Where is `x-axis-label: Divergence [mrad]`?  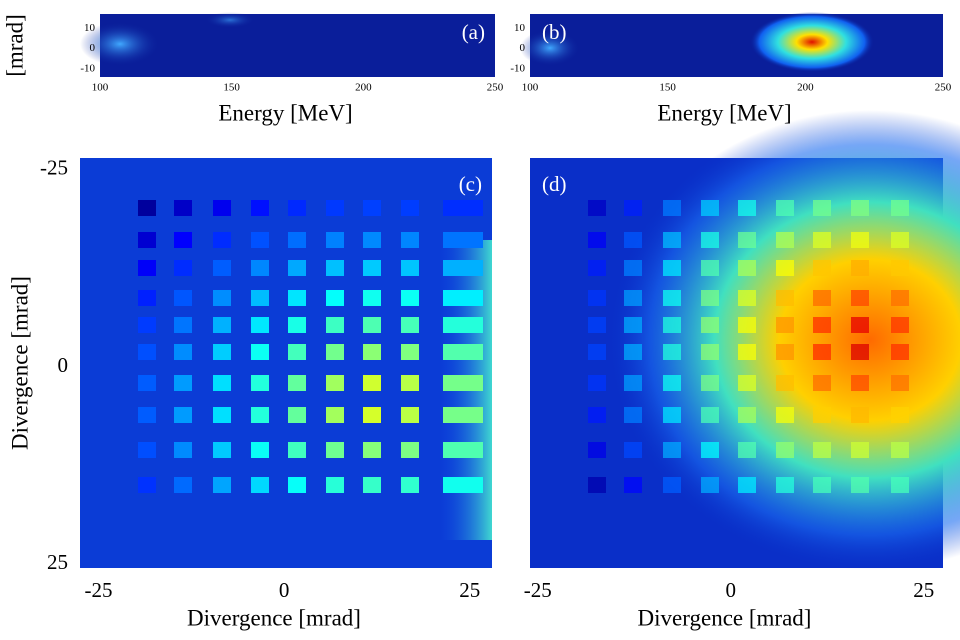 x-axis-label: Divergence [mrad] is located at coordinates (725, 617).